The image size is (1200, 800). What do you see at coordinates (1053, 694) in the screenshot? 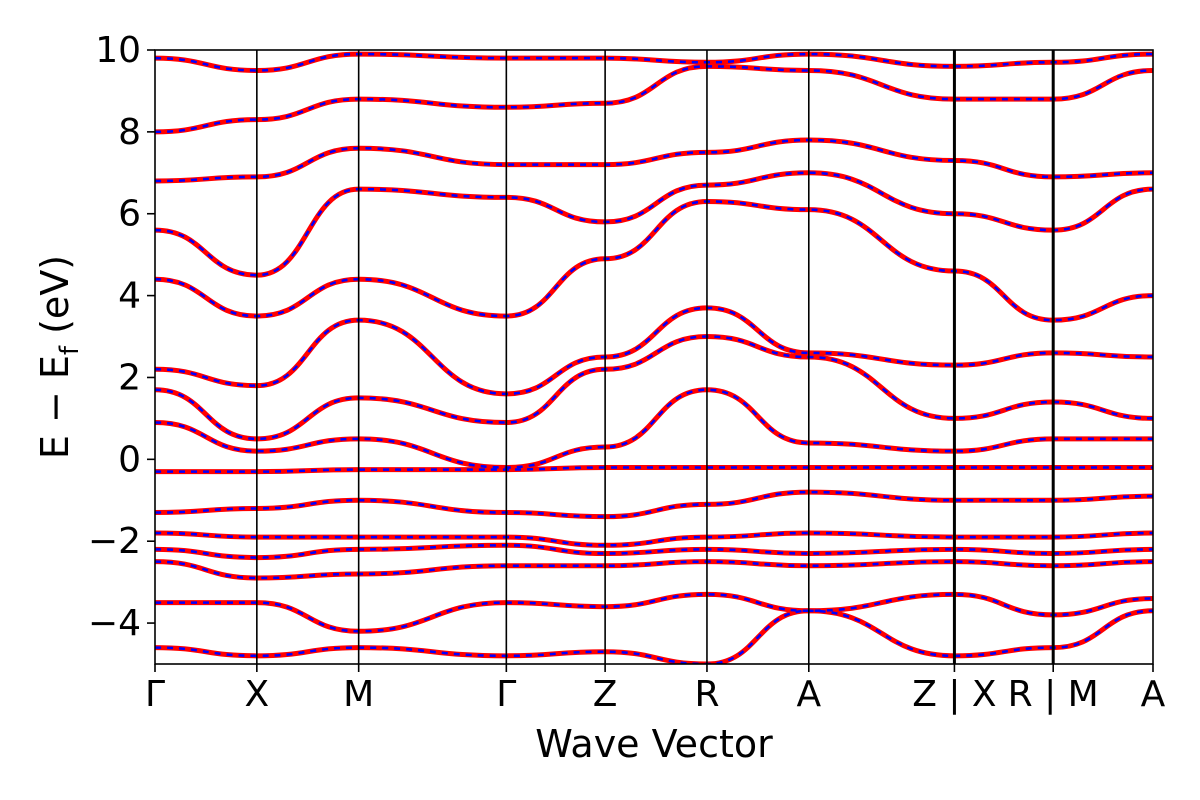
I see `x-tick-label: R | M` at bounding box center [1053, 694].